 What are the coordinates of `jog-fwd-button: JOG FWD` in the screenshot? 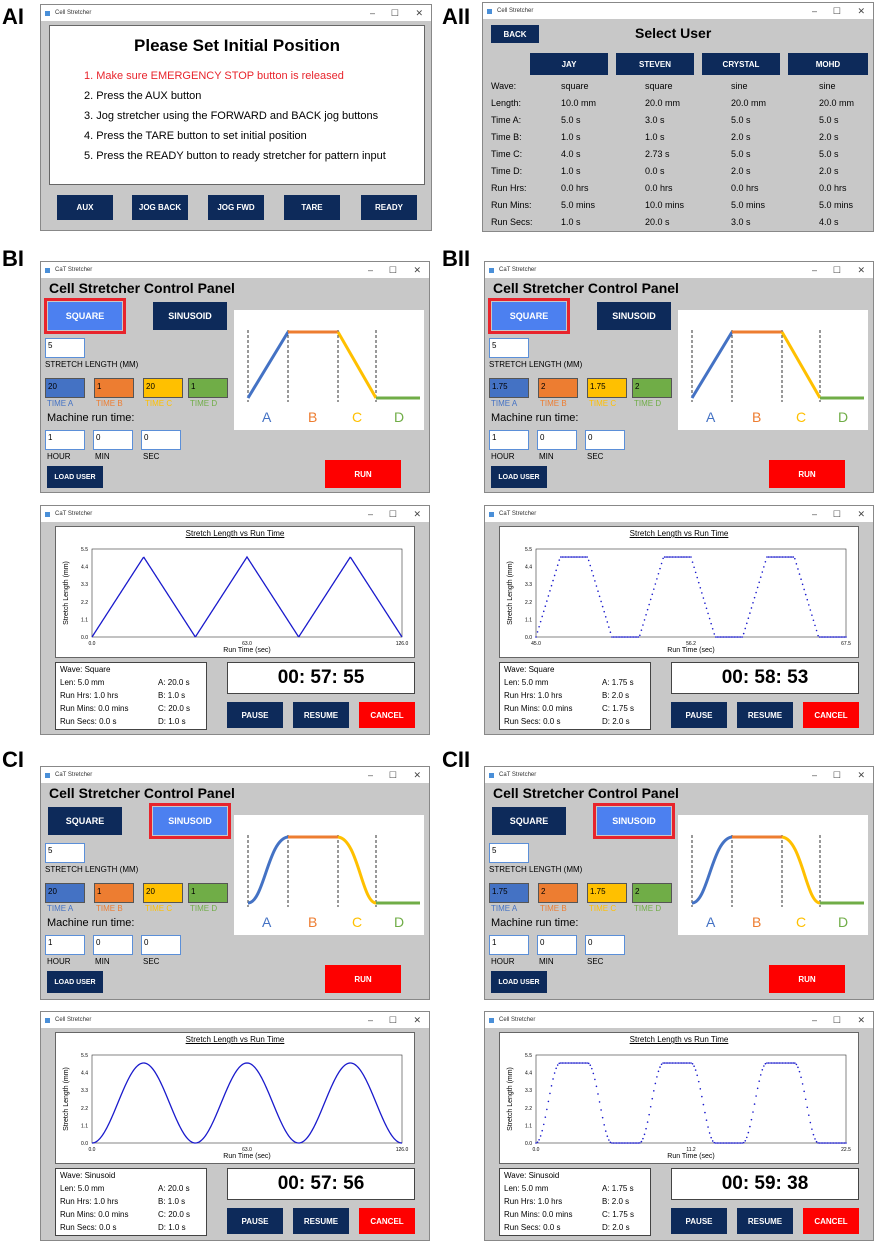 It's located at (236, 207).